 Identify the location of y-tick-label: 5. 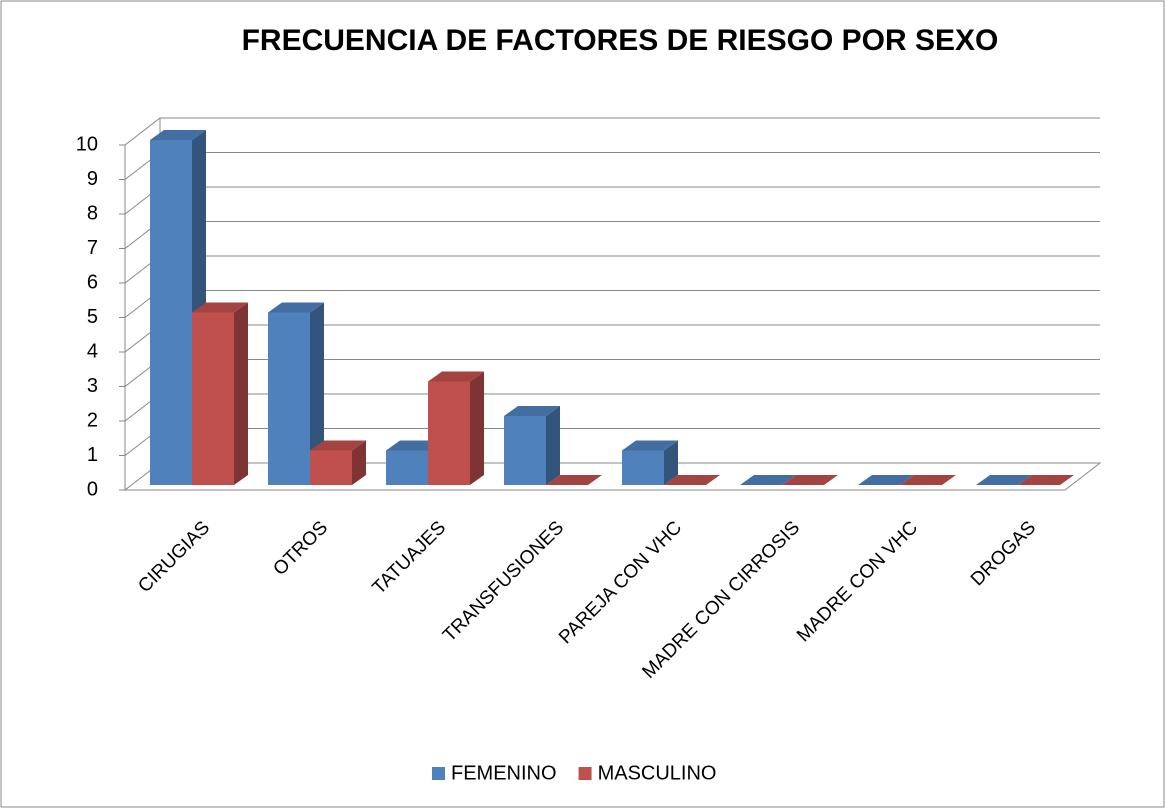
(92, 317).